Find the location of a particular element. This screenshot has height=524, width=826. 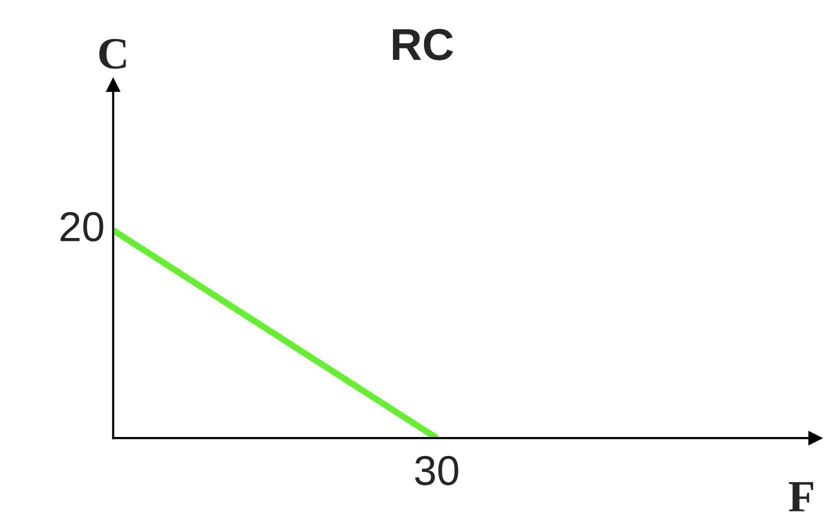

text: 30 is located at coordinates (436, 471).